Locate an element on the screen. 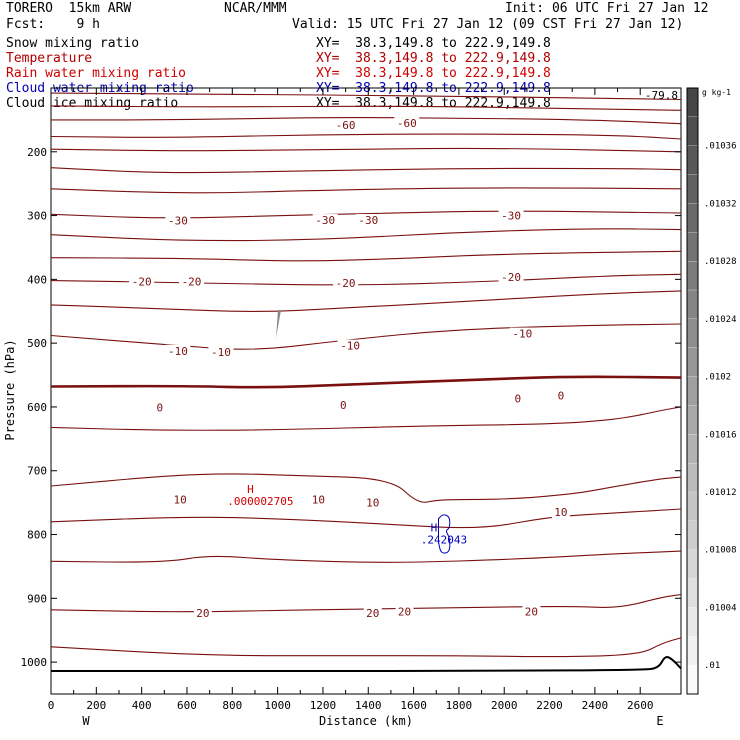 This screenshot has height=740, width=740. init-time: Init: 06 UTC Fri 27 Jan 12 is located at coordinates (607, 8).